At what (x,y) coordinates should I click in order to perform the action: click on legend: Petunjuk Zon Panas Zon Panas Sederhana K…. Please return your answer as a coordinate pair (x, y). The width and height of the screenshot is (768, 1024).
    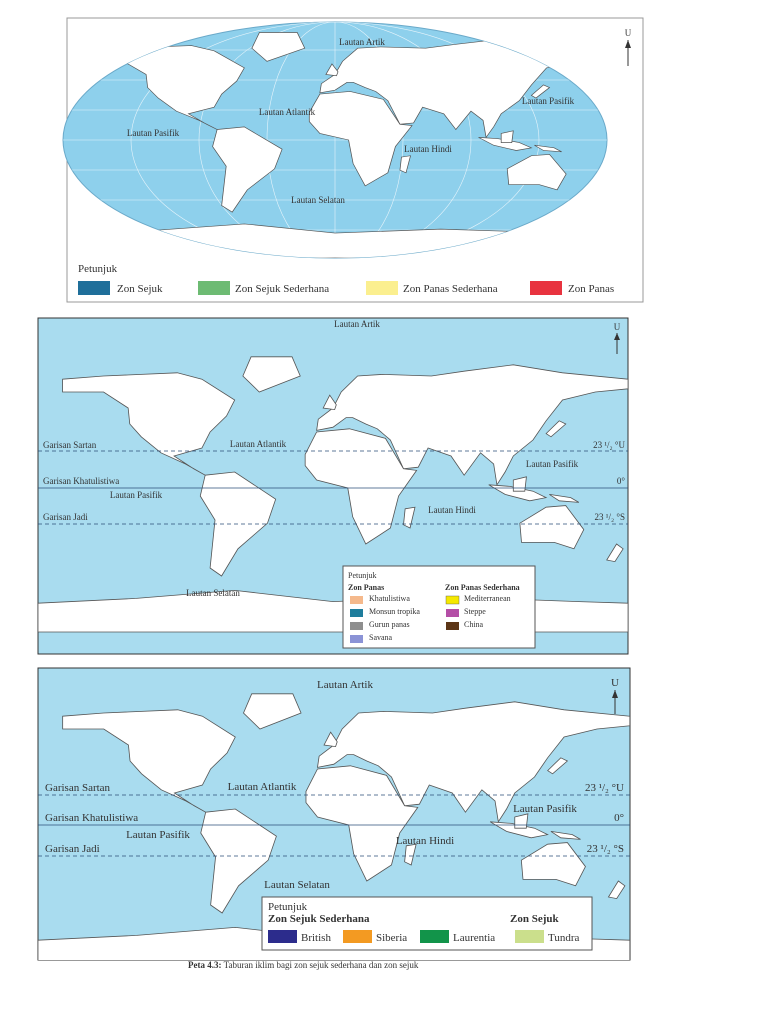
    Looking at the image, I should click on (439, 607).